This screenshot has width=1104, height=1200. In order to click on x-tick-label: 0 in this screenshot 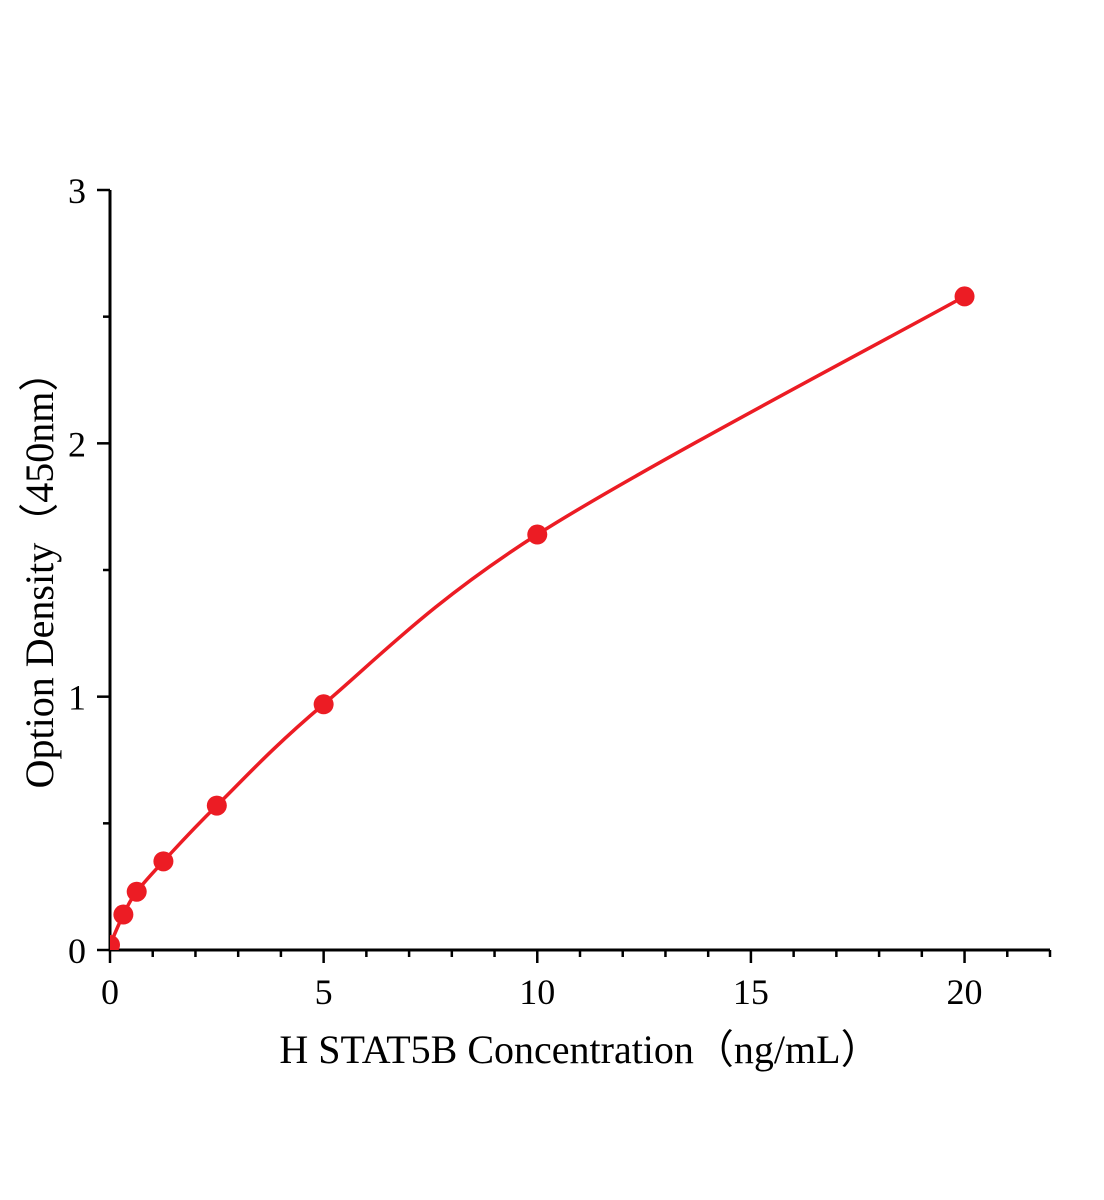, I will do `click(110, 992)`.